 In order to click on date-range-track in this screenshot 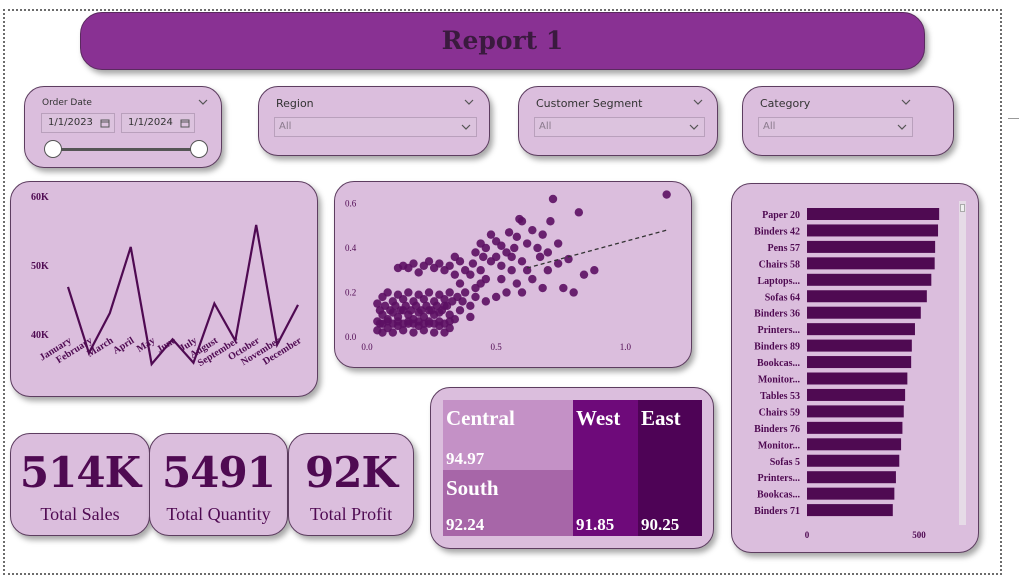, I will do `click(126, 149)`.